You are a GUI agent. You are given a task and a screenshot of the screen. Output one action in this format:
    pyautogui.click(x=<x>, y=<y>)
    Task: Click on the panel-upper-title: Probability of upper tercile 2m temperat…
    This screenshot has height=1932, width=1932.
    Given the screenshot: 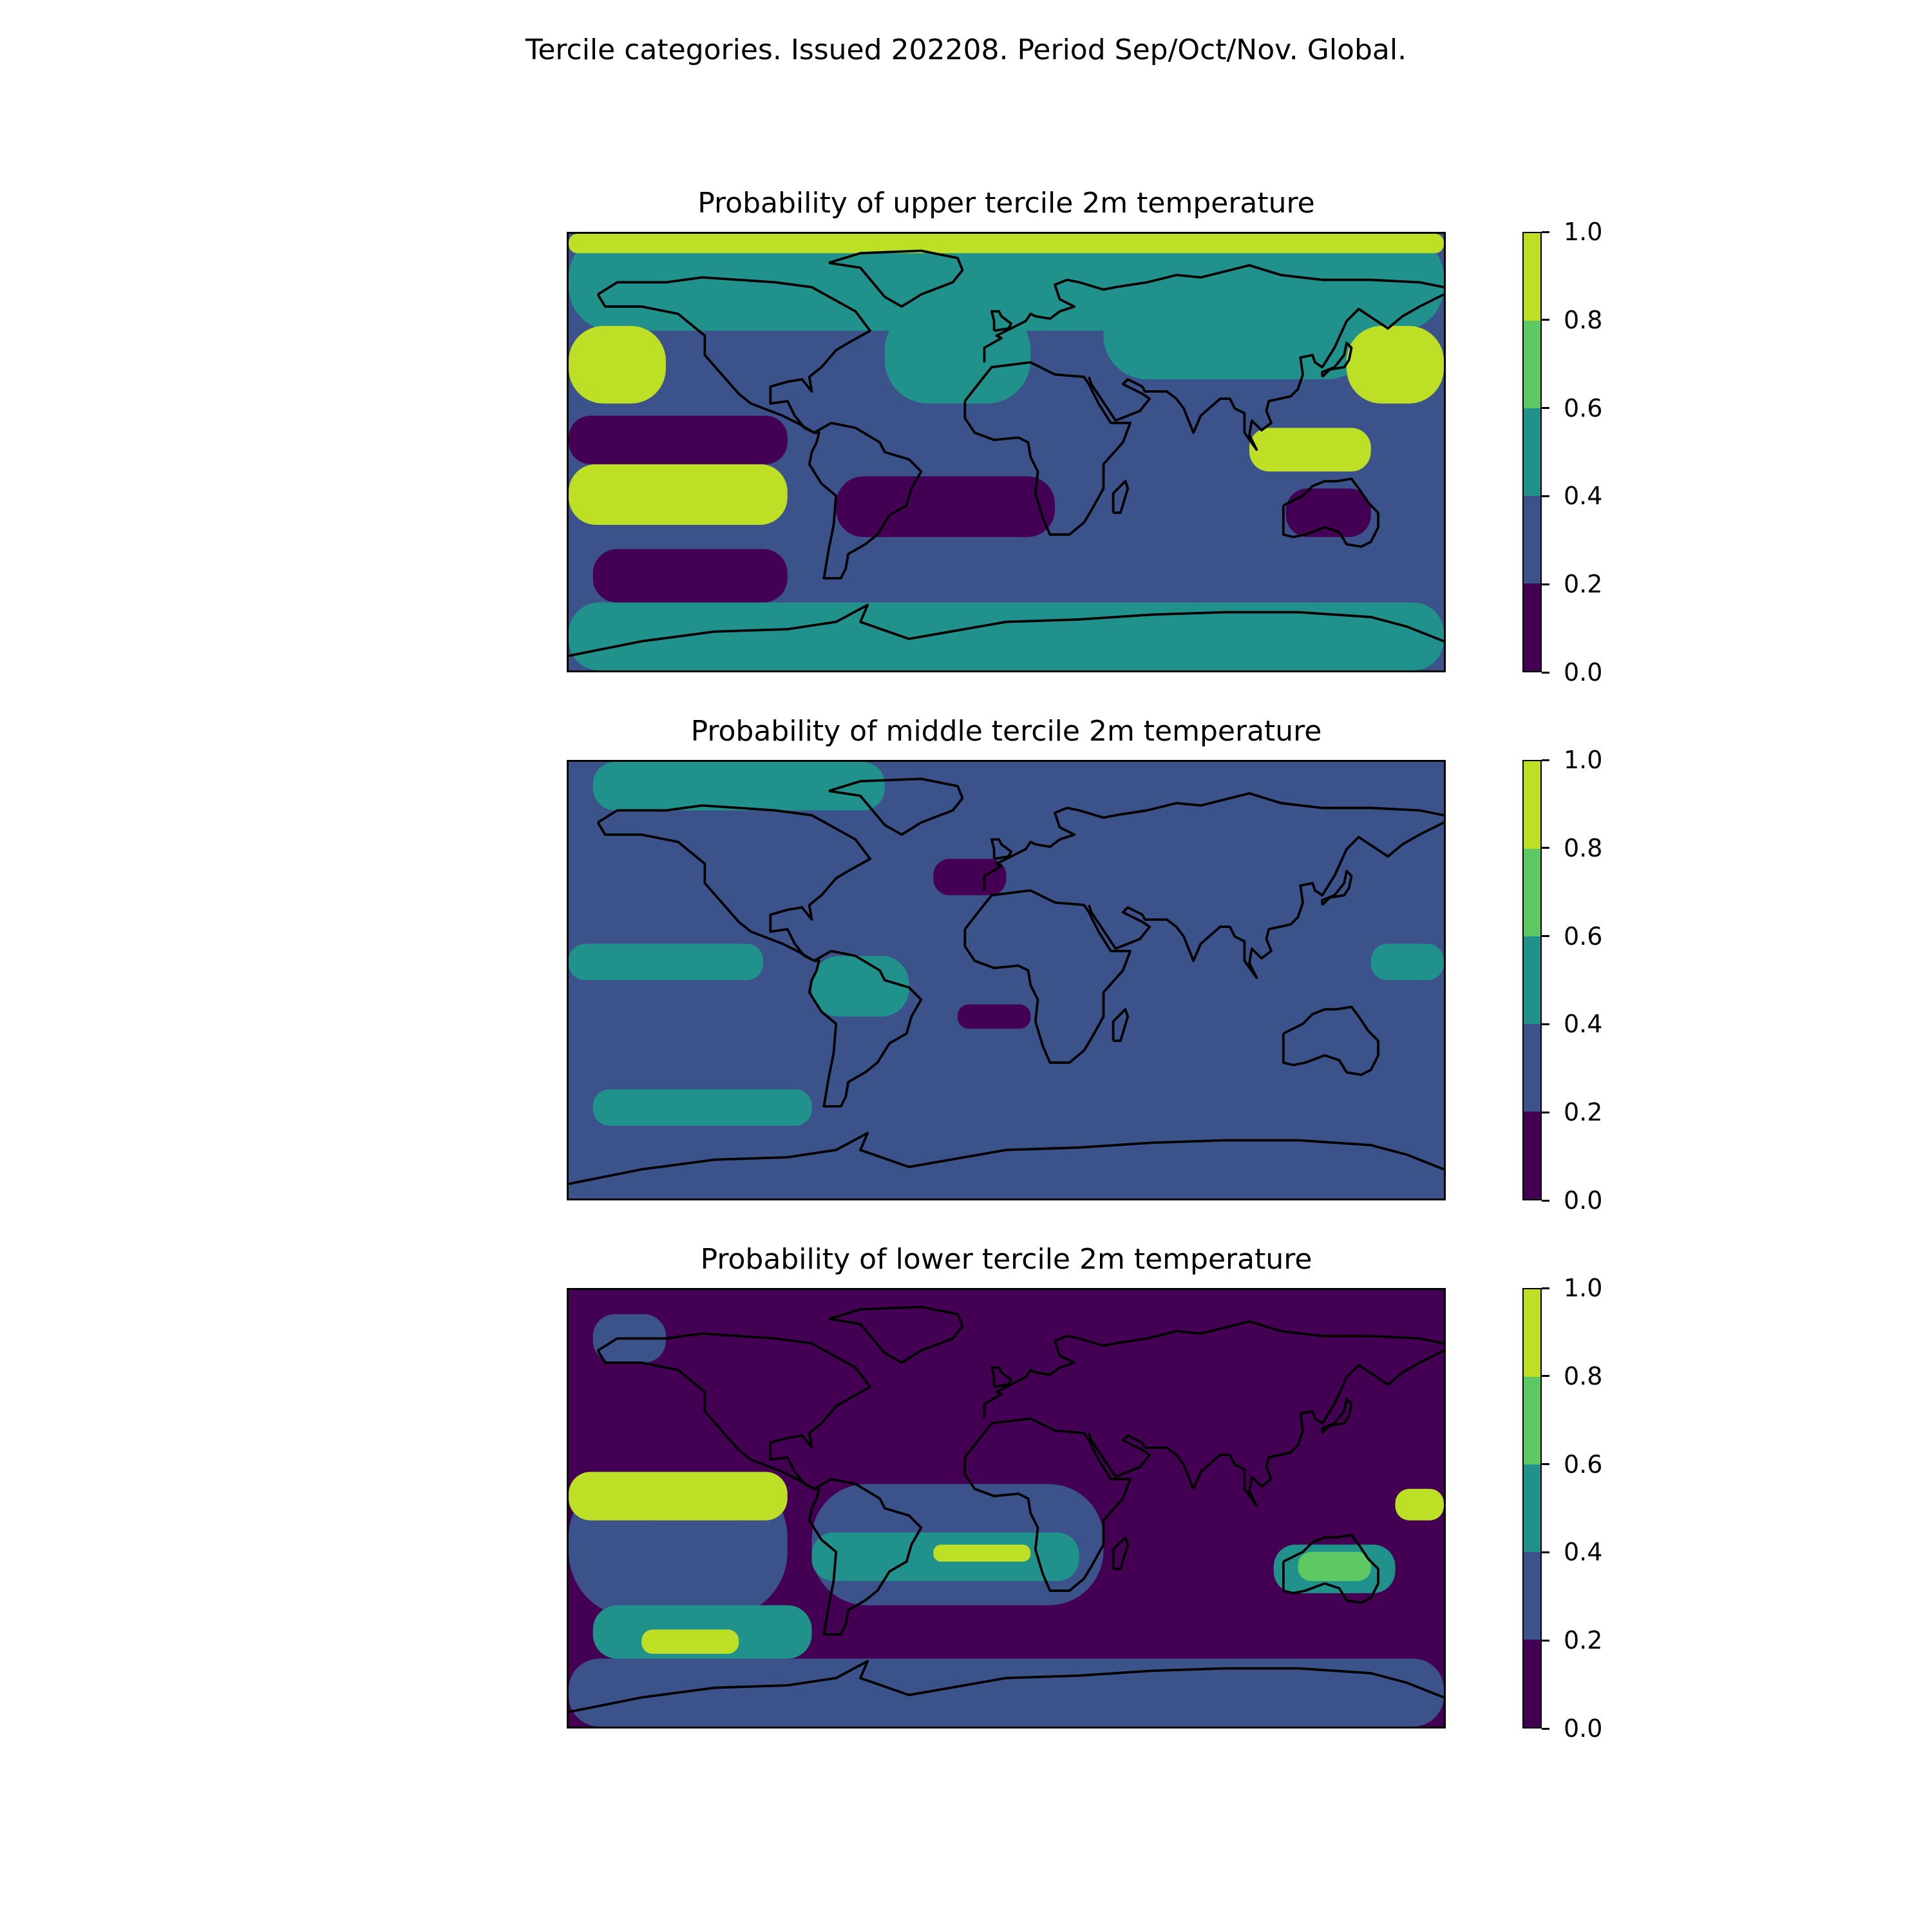 What is the action you would take?
    pyautogui.click(x=1006, y=203)
    